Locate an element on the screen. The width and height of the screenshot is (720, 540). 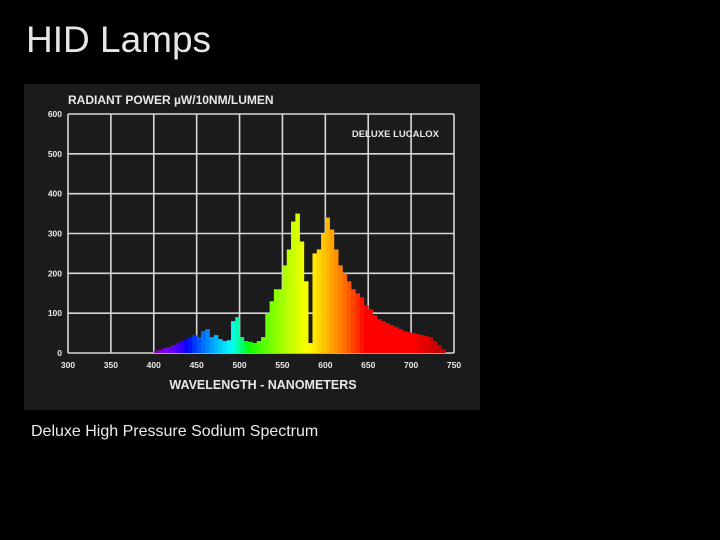
x-axis-label: WAVELENGTH - NANOMETERS is located at coordinates (262, 385).